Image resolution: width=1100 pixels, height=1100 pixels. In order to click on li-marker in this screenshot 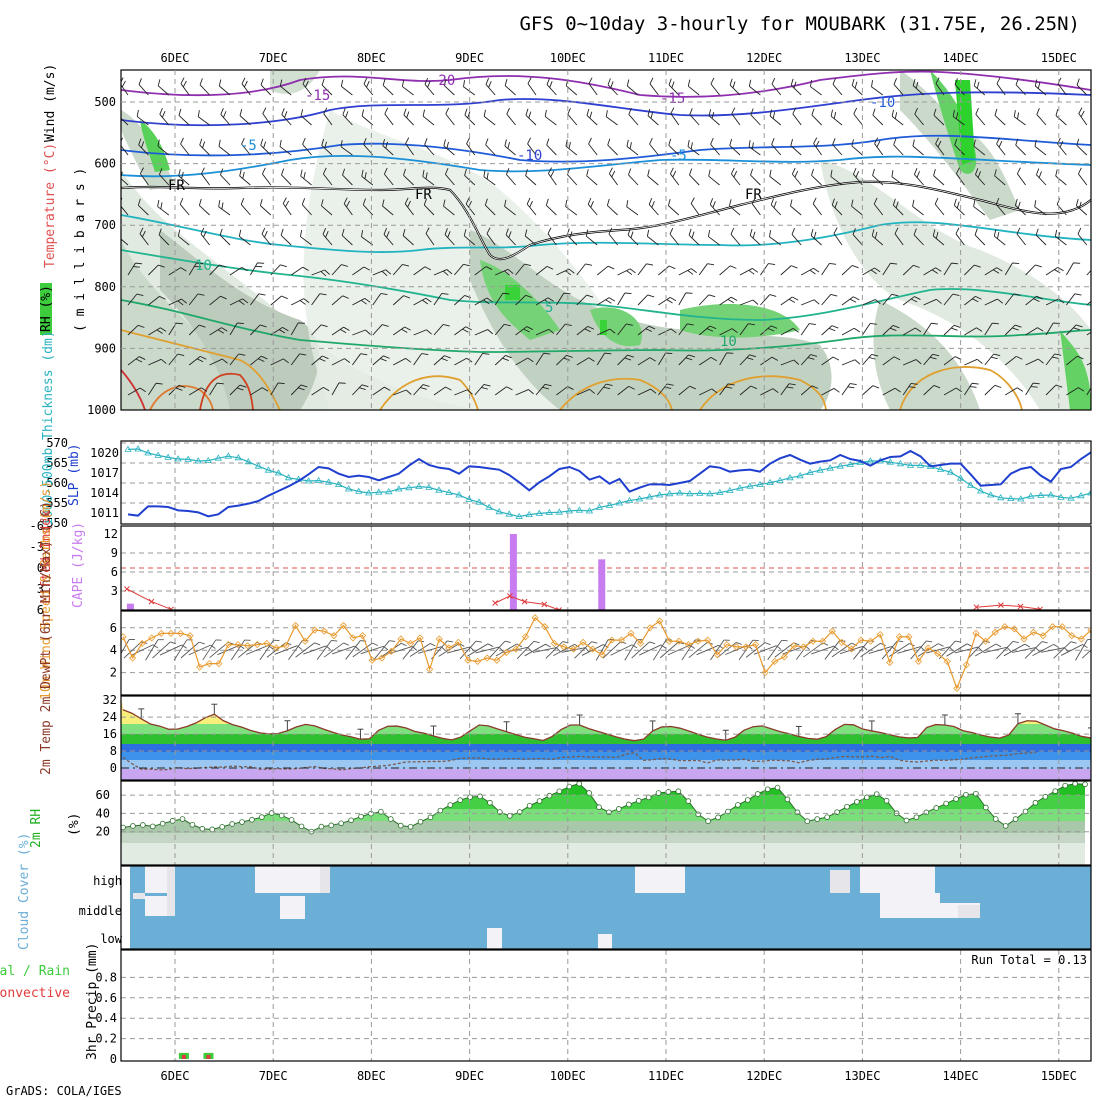, I will do `click(127, 589)`.